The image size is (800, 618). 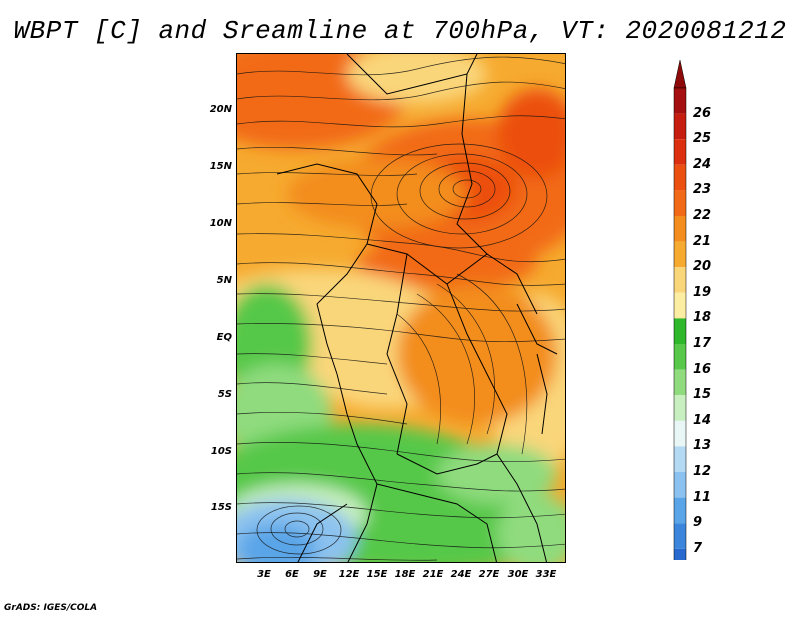 I want to click on footer-credit: GrADS: IGES/COLA, so click(x=51, y=608).